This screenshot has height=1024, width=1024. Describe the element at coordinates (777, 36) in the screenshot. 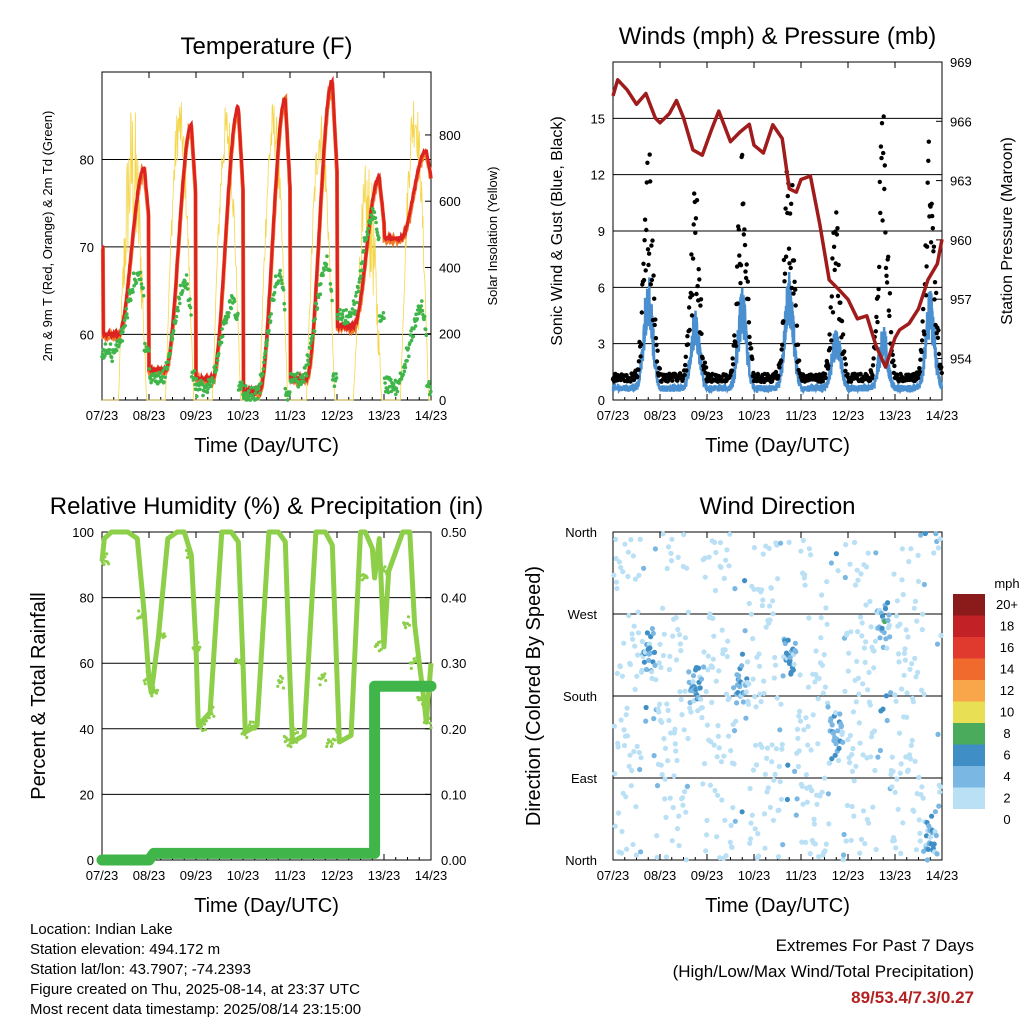

I see `panel-title: Winds (mph) & Pressure (mb)` at that location.